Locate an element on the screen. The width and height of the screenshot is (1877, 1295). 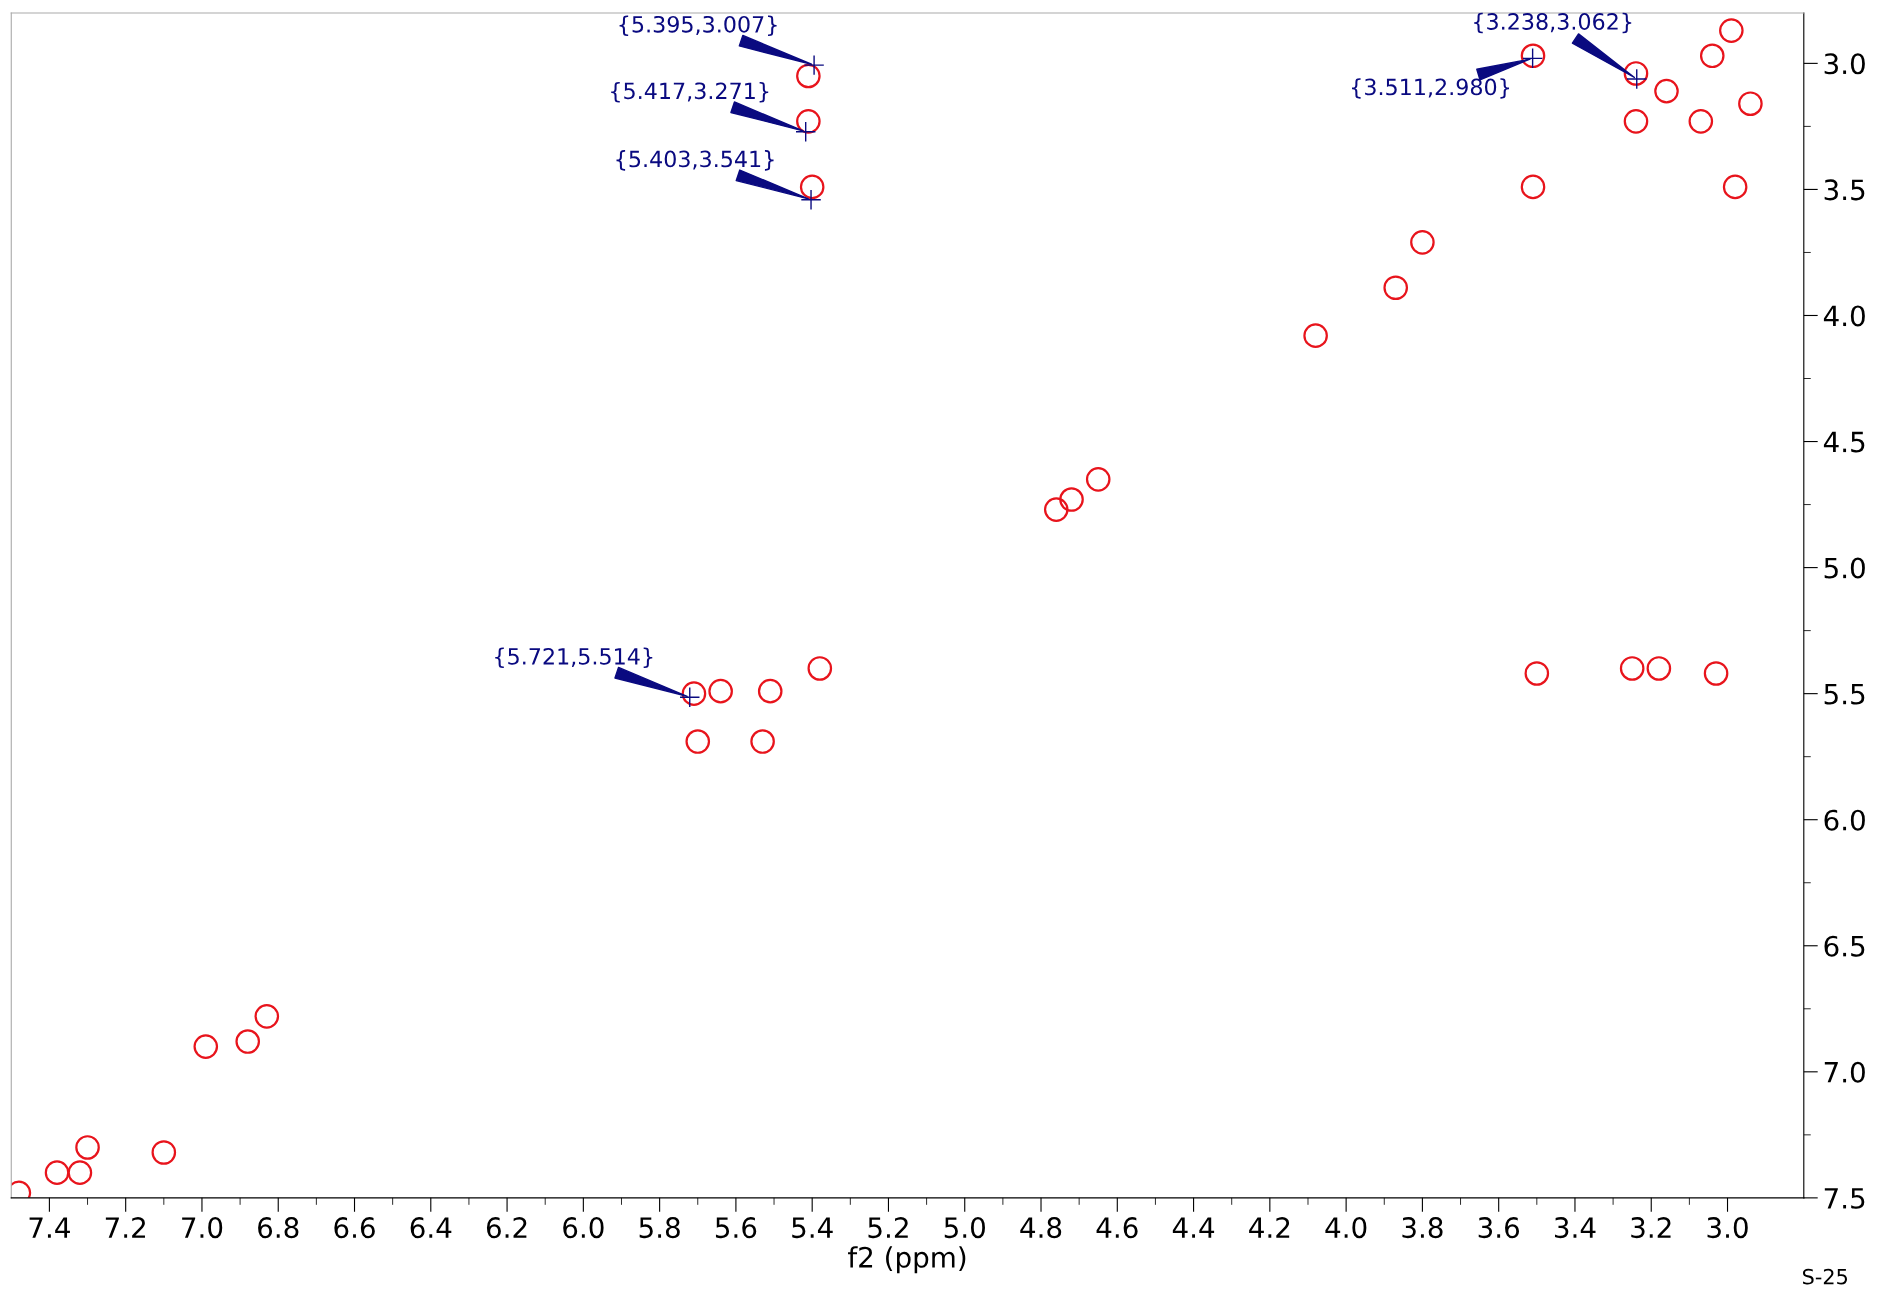
x-tick-label: 4.2 is located at coordinates (1269, 1227).